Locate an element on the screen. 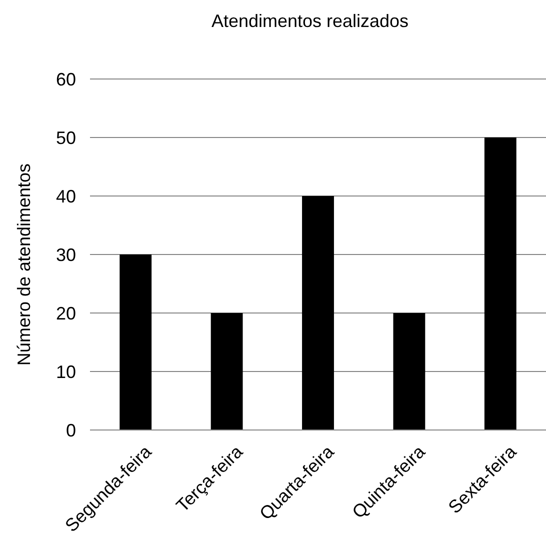 The image size is (546, 559). y-tick-label: 50 is located at coordinates (66, 138).